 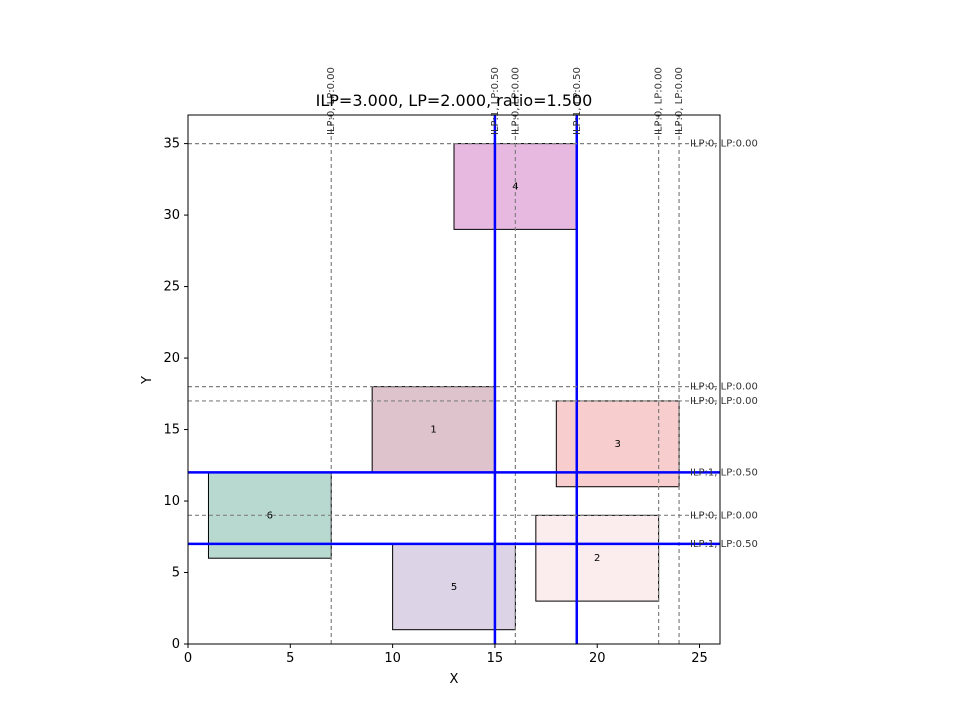 What do you see at coordinates (699, 658) in the screenshot?
I see `x-tick-label-25: 25` at bounding box center [699, 658].